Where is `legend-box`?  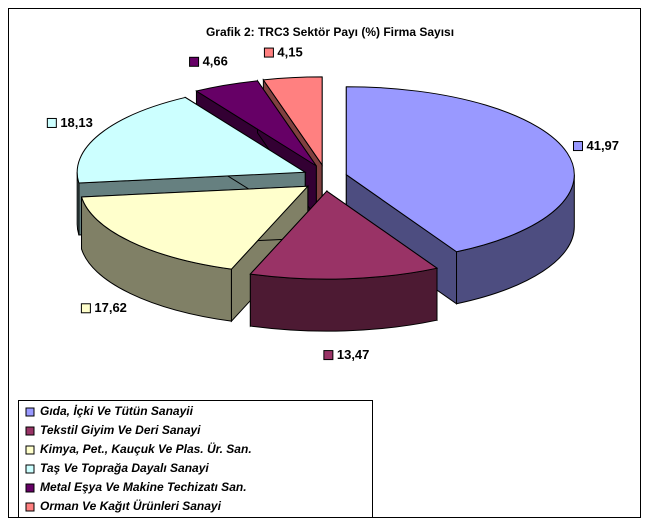 legend-box is located at coordinates (195, 459).